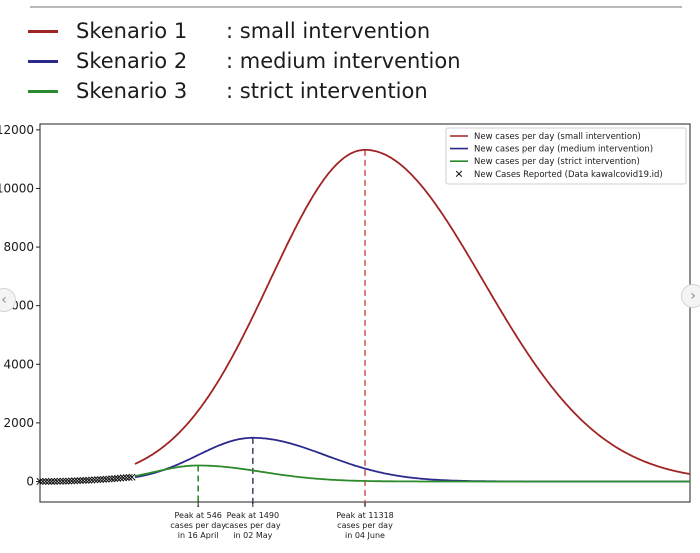 The height and width of the screenshot is (553, 700). I want to click on legend-label: New cases per day (medium intervention), so click(563, 150).